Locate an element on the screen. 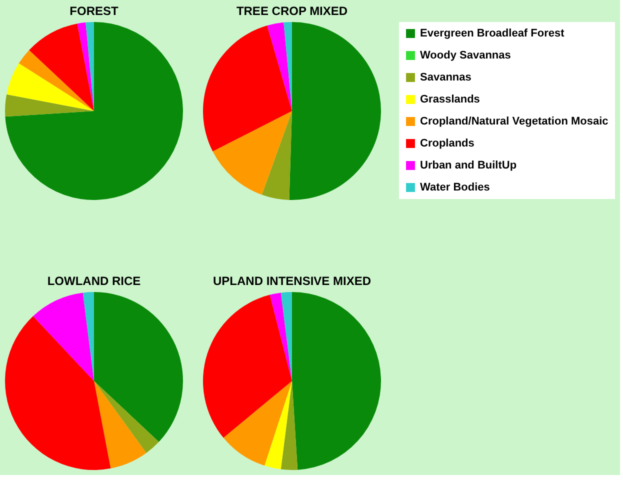 Image resolution: width=623 pixels, height=495 pixels. legend-label: Cropland/Natural Vegetation Mosaic is located at coordinates (514, 122).